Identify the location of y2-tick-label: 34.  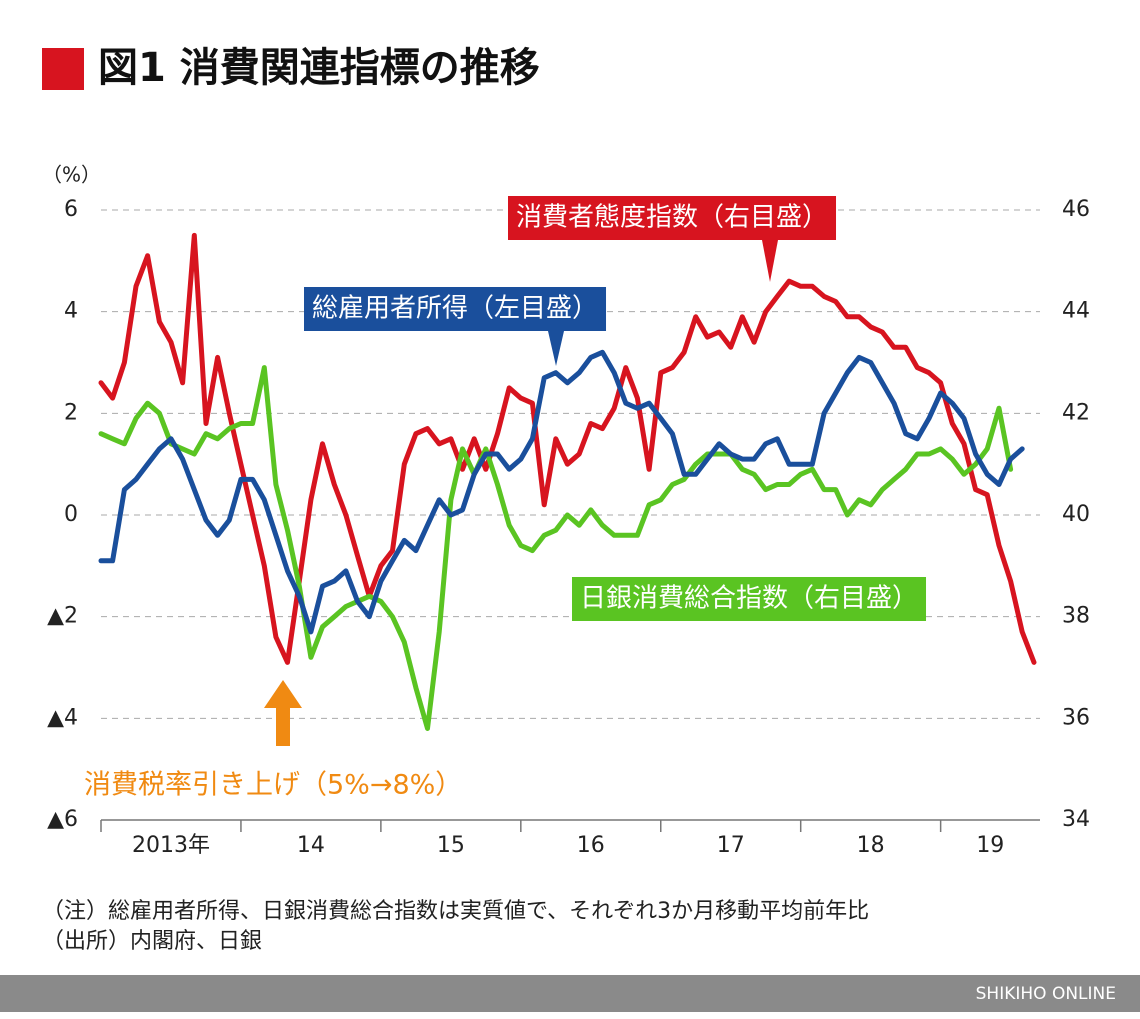
(1076, 819).